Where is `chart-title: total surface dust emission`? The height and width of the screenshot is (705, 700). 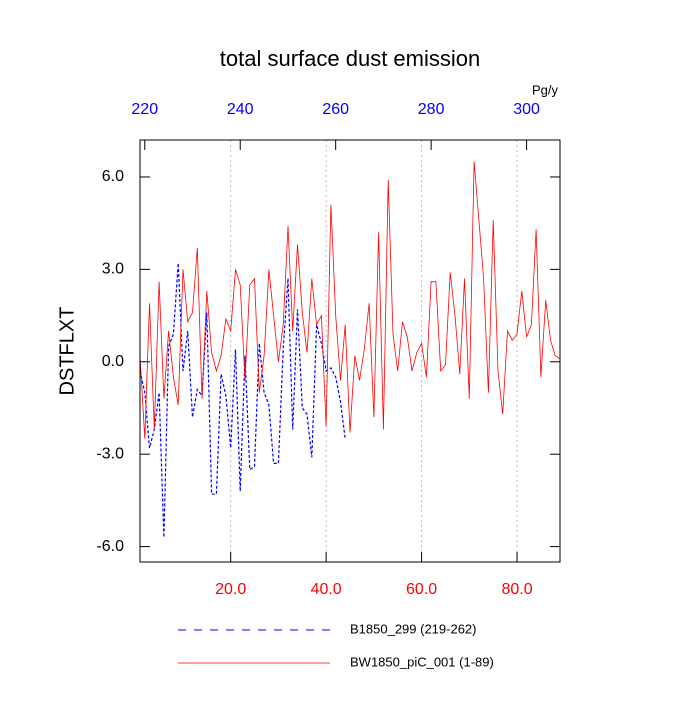
chart-title: total surface dust emission is located at coordinates (350, 58).